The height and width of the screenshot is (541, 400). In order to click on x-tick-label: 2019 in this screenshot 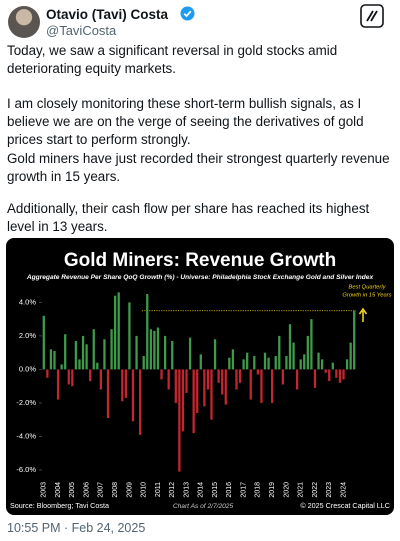, I will do `click(272, 490)`.